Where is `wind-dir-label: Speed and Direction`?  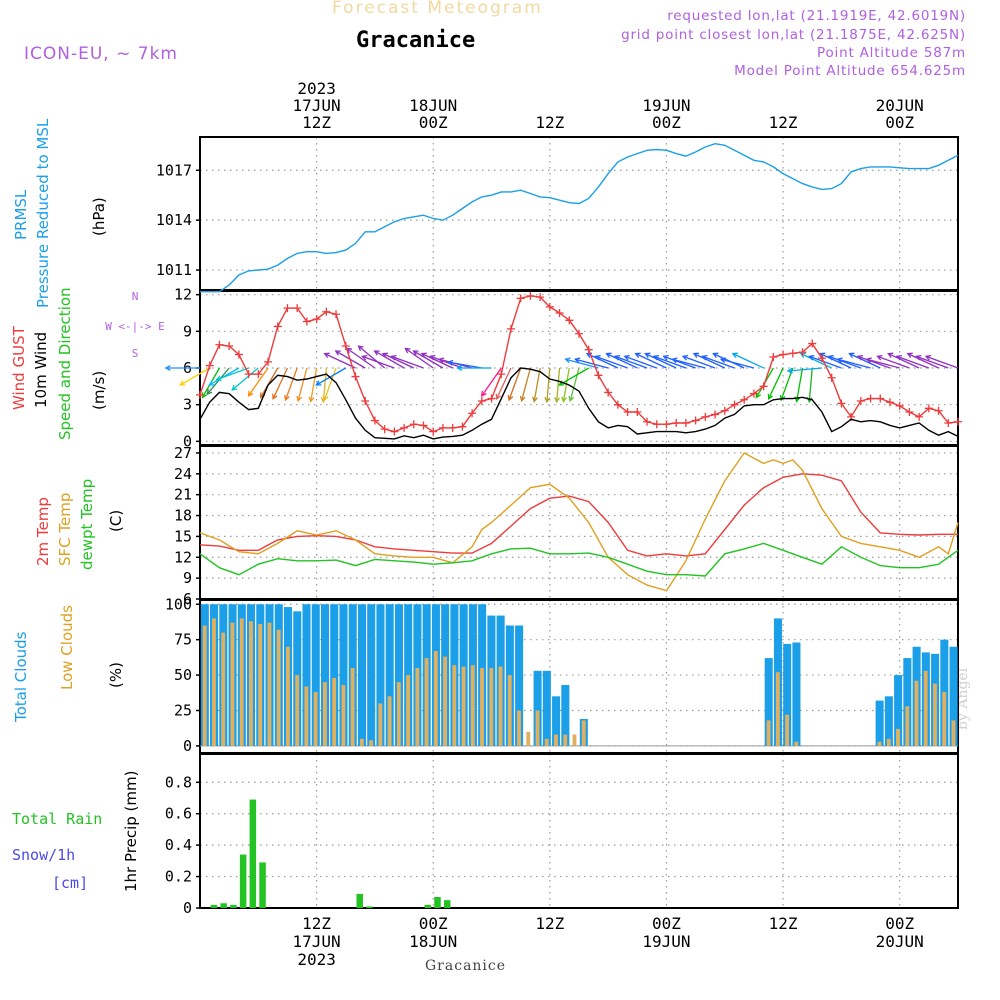
wind-dir-label: Speed and Direction is located at coordinates (65, 363).